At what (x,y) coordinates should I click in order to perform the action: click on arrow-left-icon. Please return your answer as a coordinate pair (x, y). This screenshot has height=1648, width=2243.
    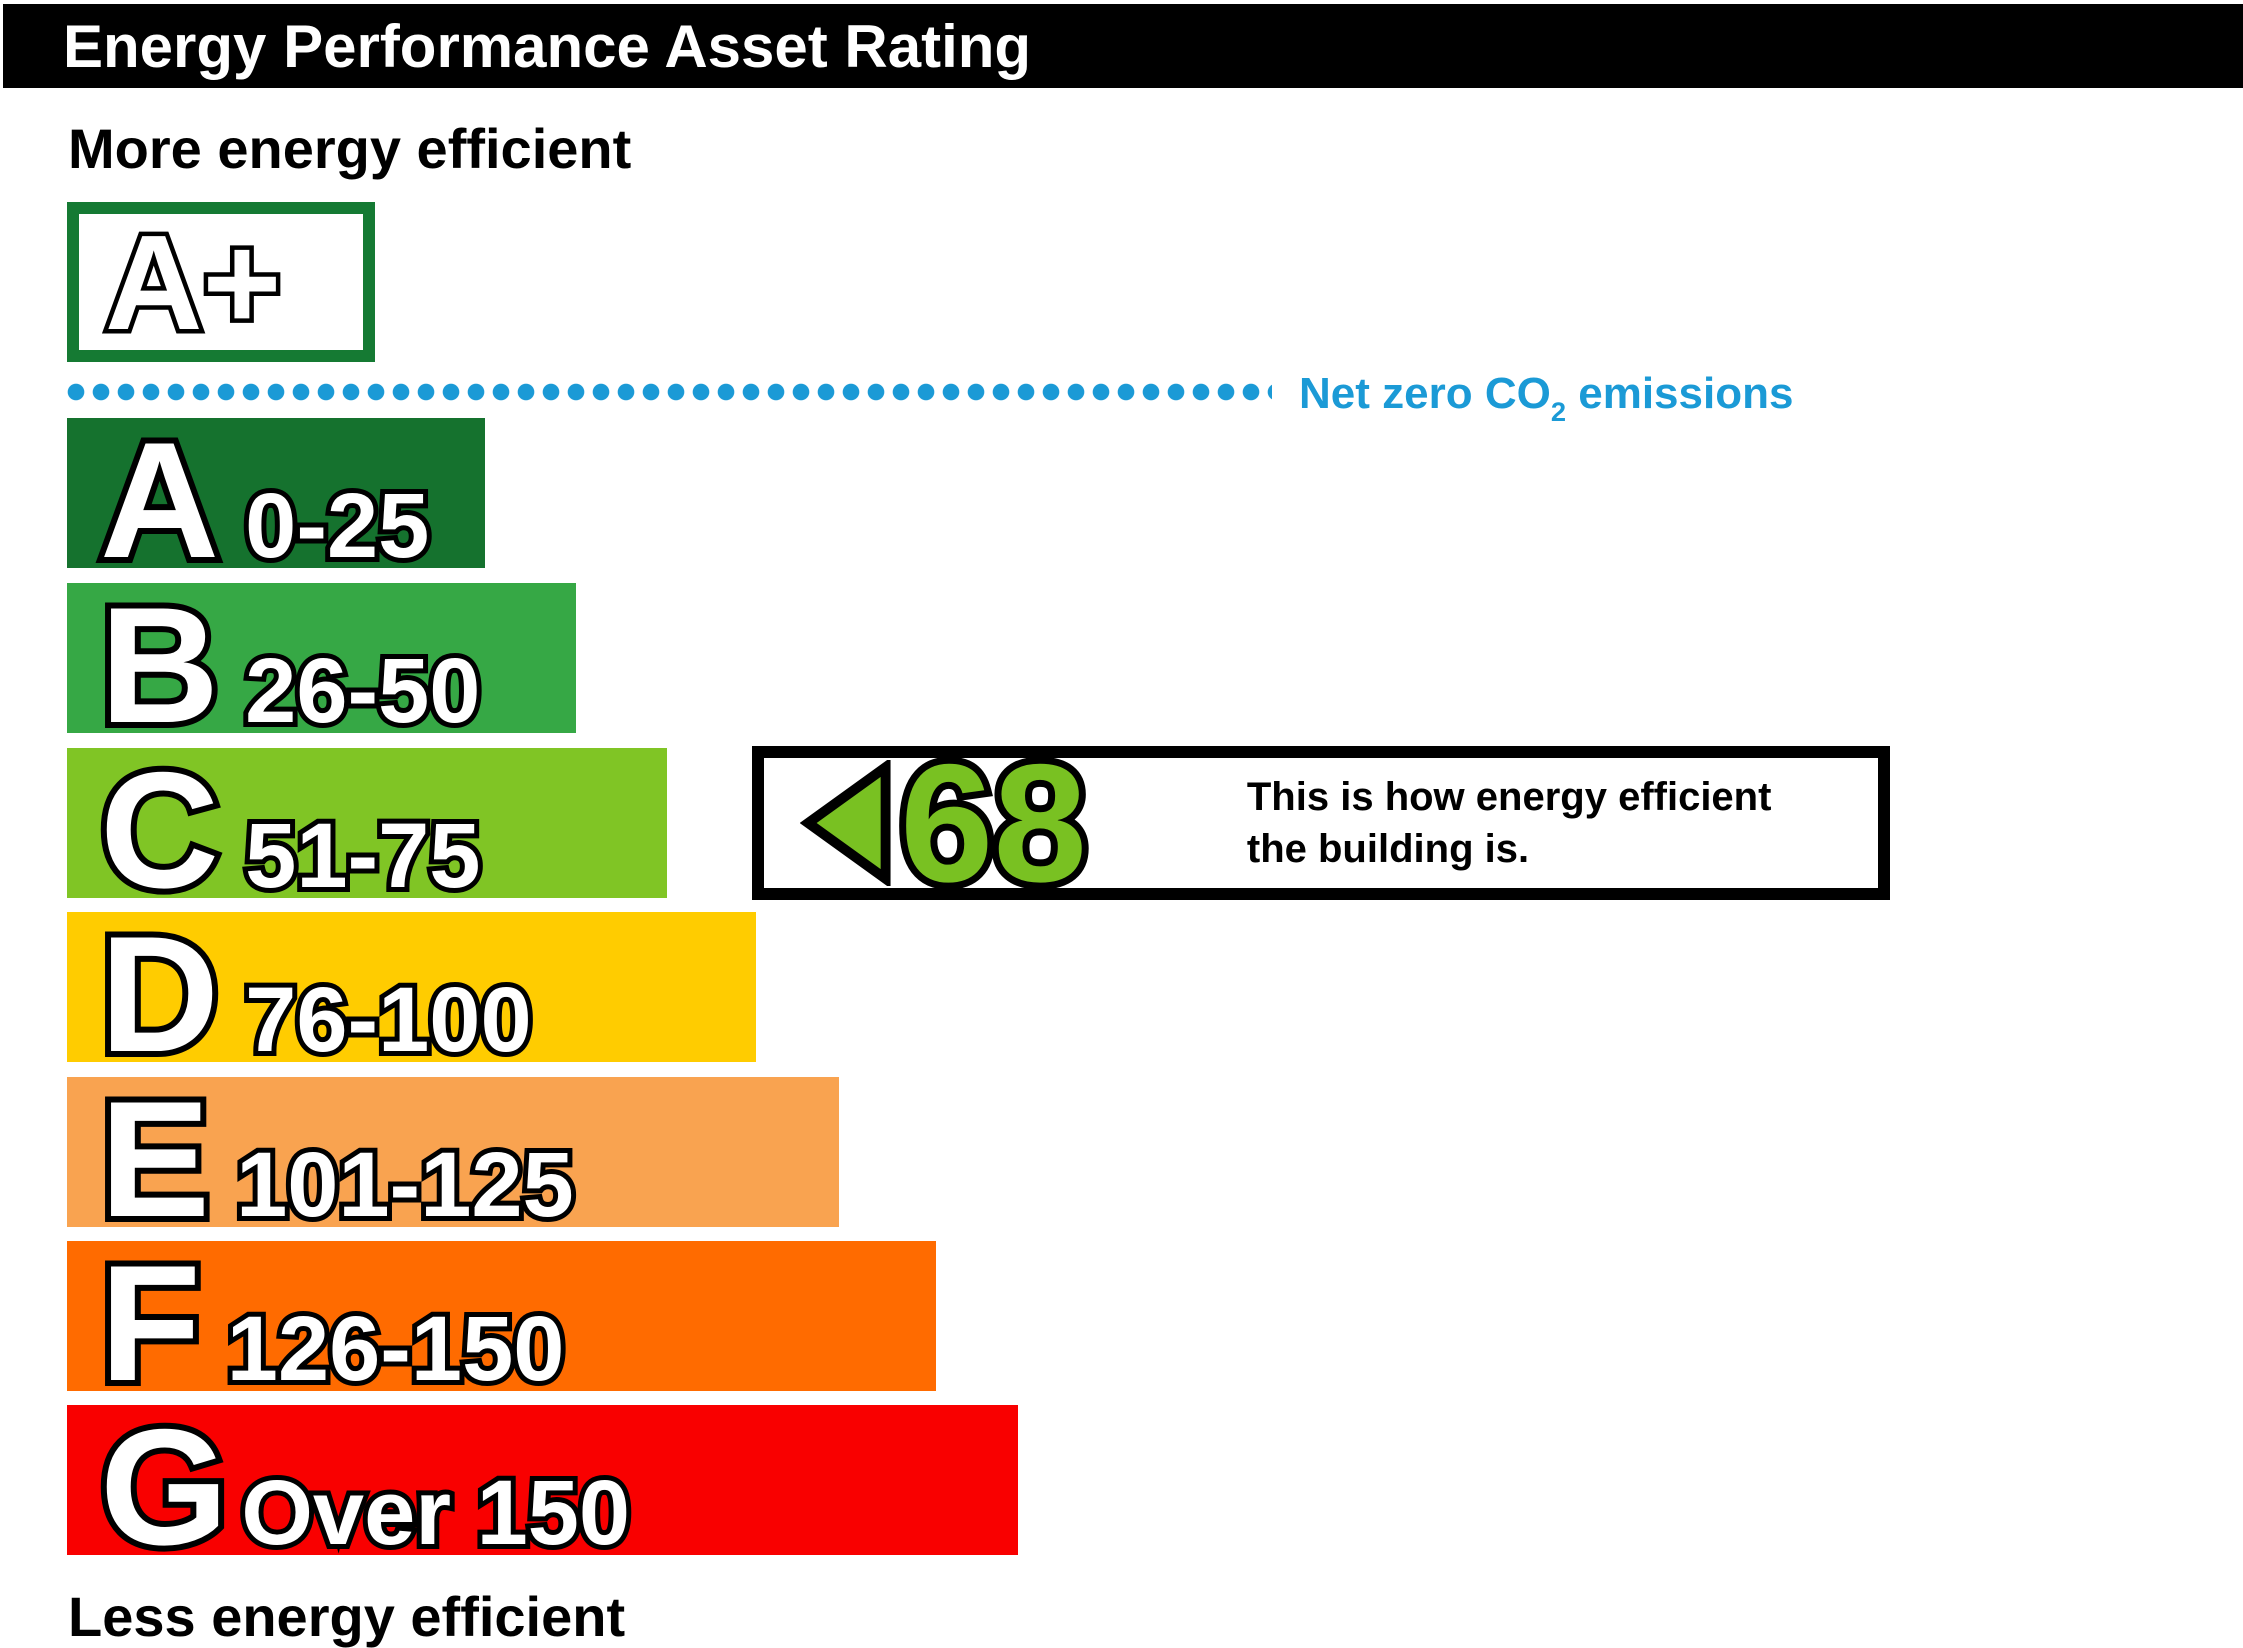
    Looking at the image, I should click on (846, 823).